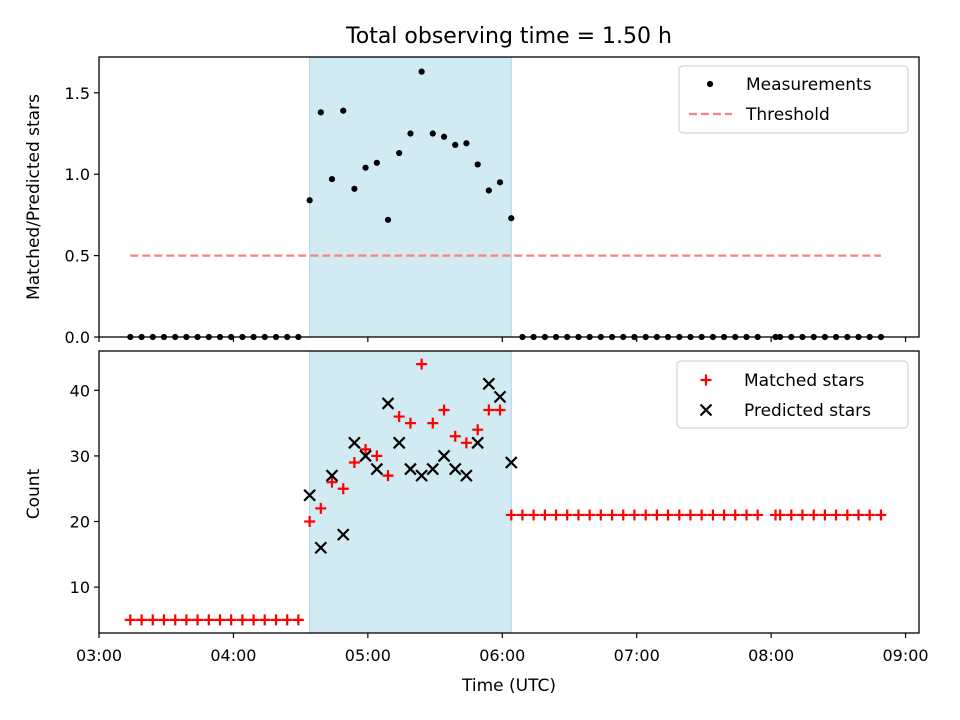 This screenshot has height=720, width=960. I want to click on xtick-label: 06:00, so click(502, 655).